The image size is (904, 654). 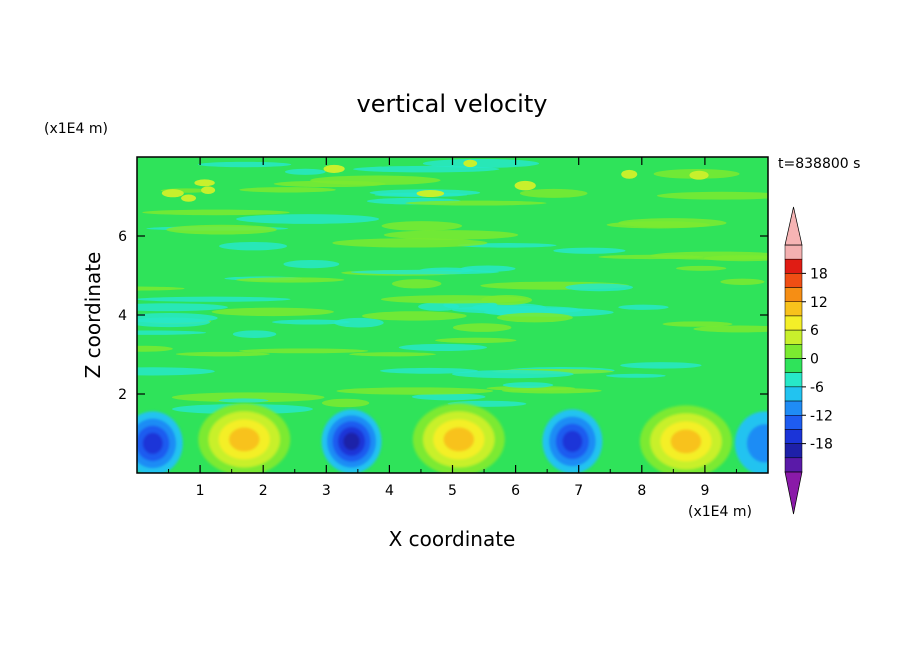 What do you see at coordinates (793, 226) in the screenshot?
I see `colorbar-over-arrow` at bounding box center [793, 226].